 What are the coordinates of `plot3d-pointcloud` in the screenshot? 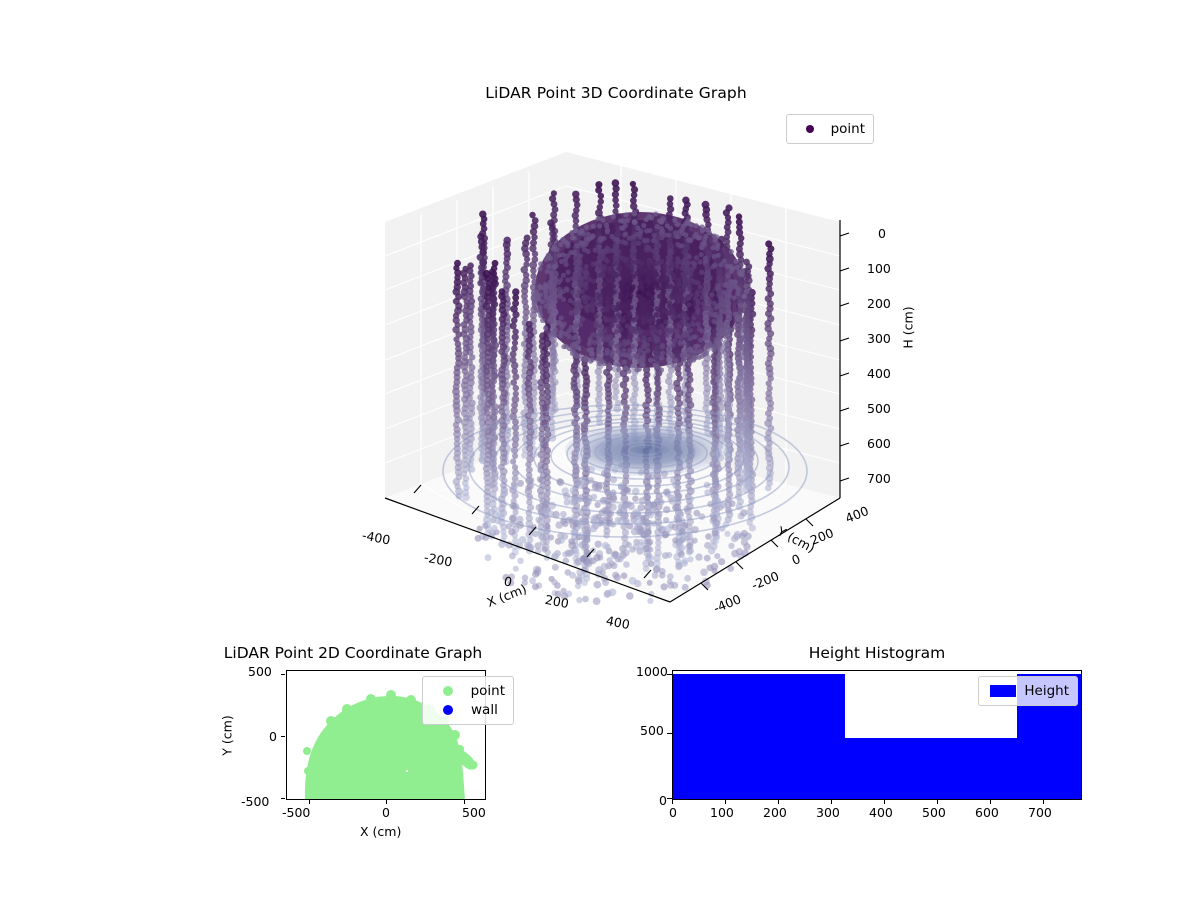 It's located at (625, 392).